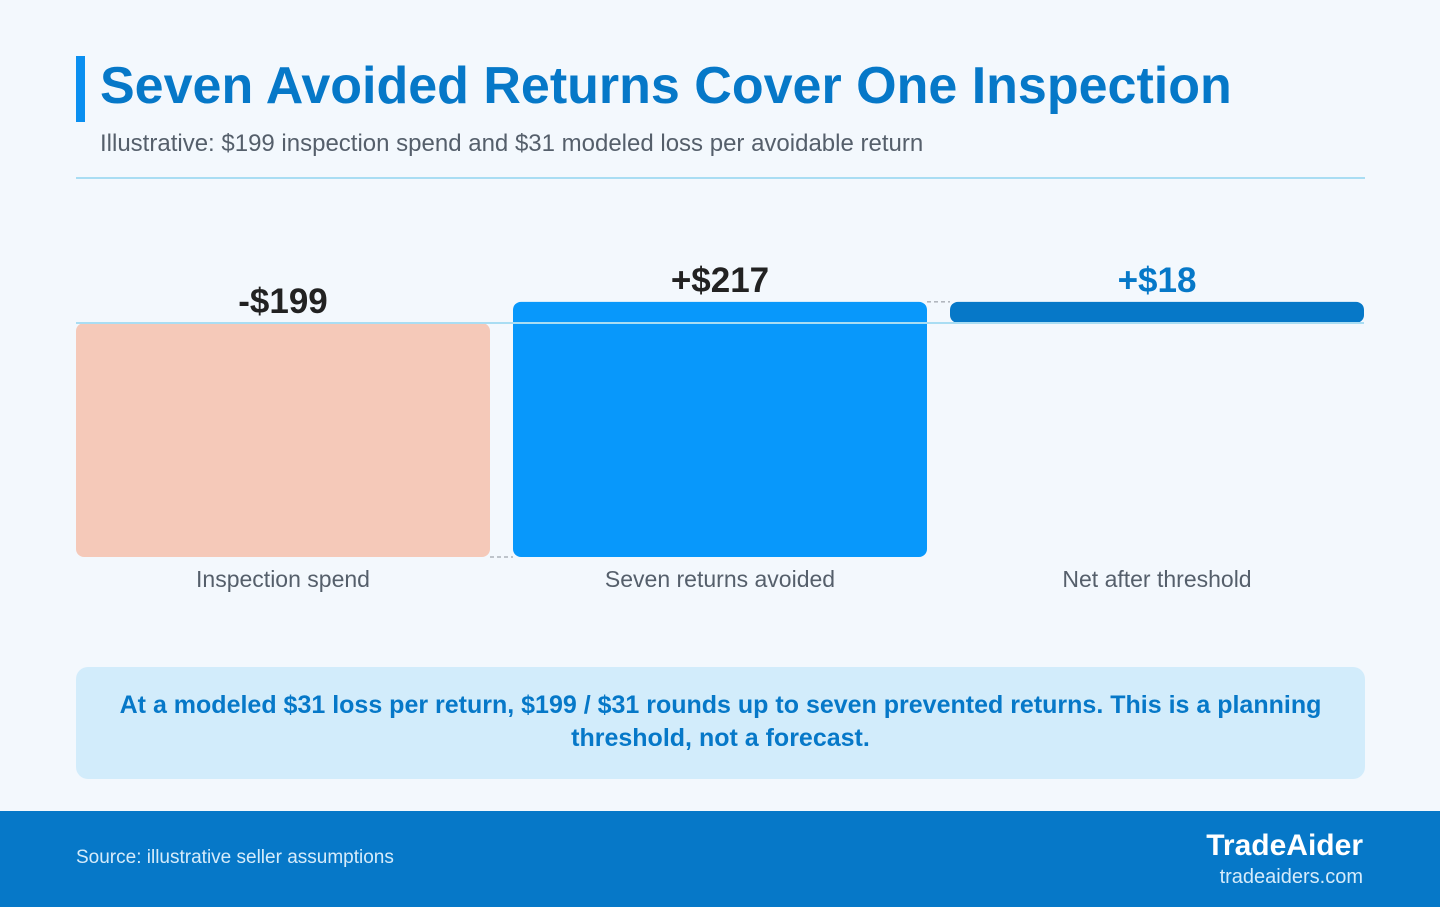 The image size is (1440, 907). What do you see at coordinates (1291, 877) in the screenshot?
I see `brand-url: tradeaiders.com` at bounding box center [1291, 877].